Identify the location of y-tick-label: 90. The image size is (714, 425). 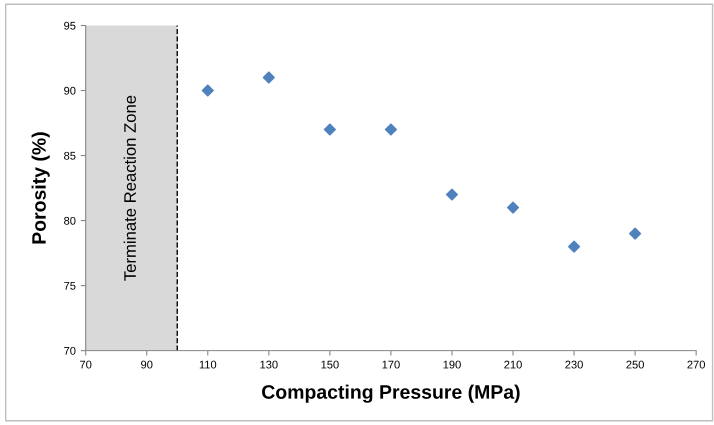
(70, 90).